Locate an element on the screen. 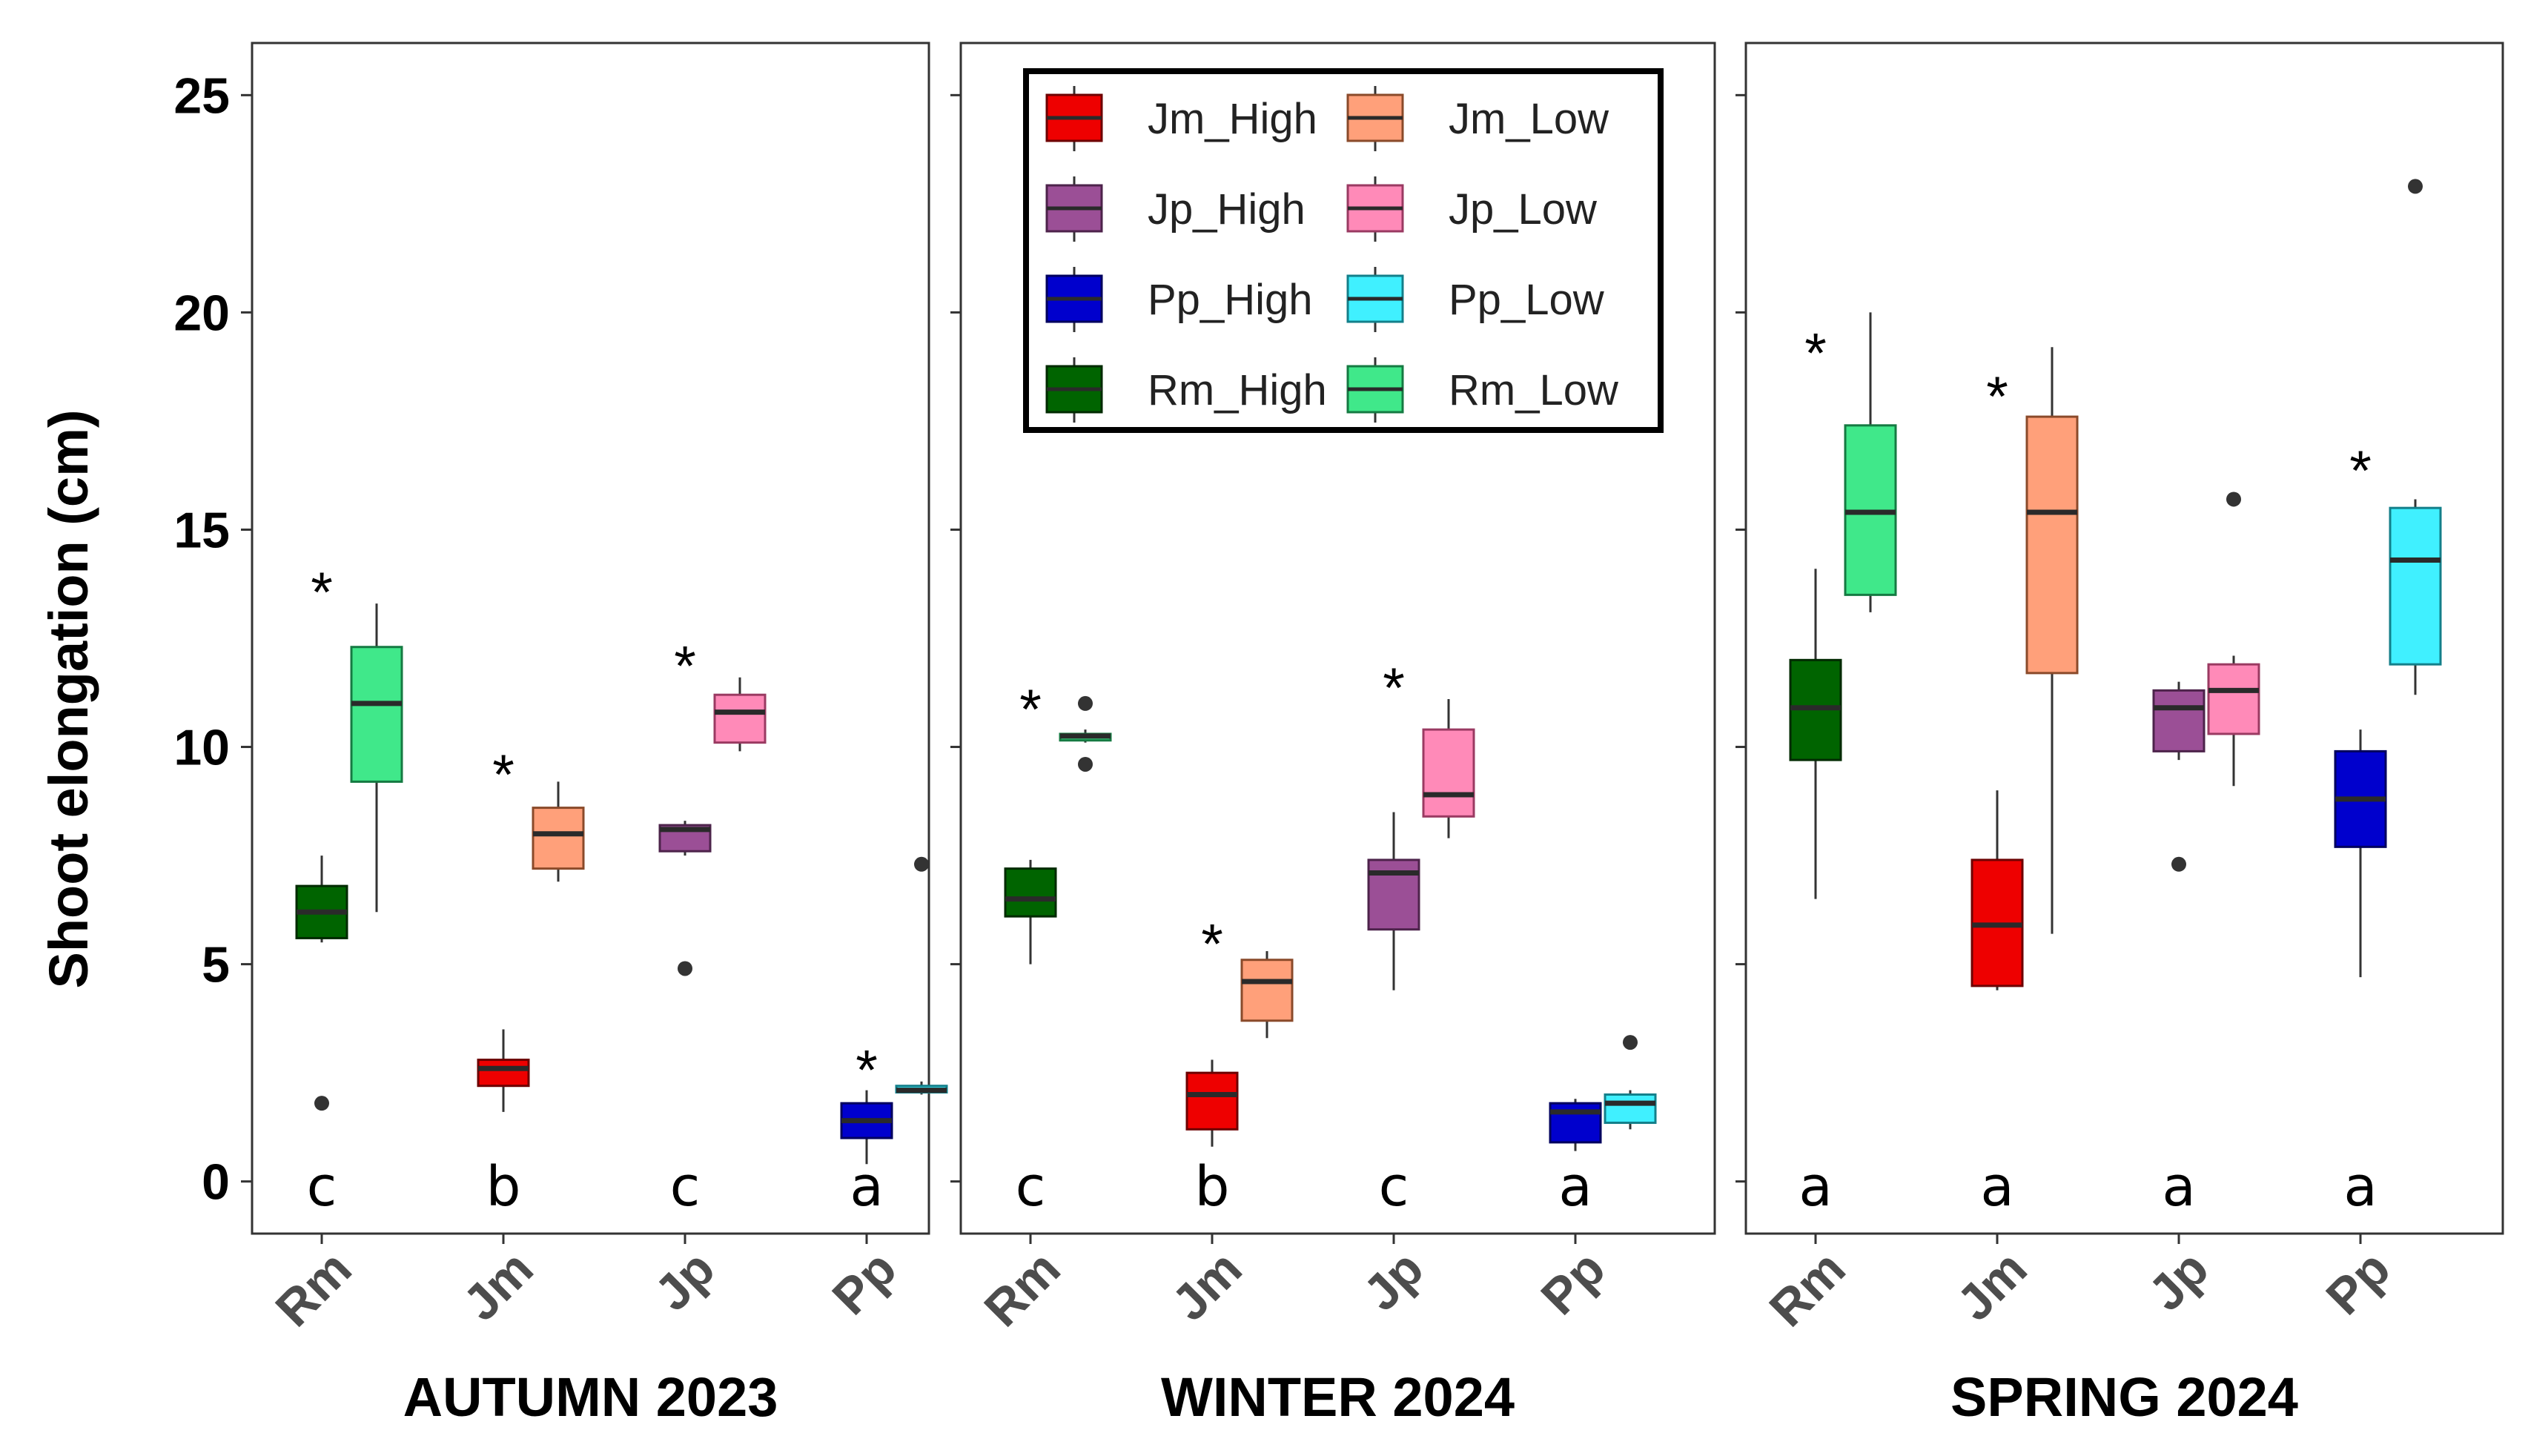 The height and width of the screenshot is (1456, 2528). box-Jm_Low-spring-2024 is located at coordinates (2052, 641).